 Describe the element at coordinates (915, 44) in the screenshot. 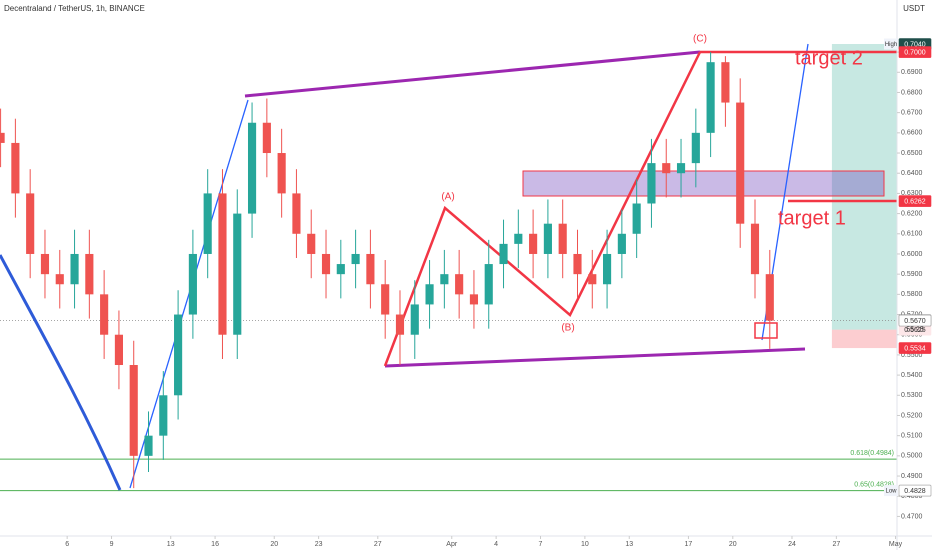

I see `price-tag-label: 0.7040` at that location.